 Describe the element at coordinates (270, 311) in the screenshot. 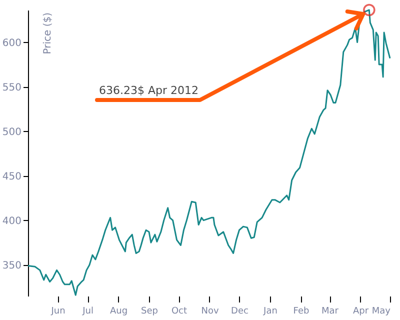

I see `x-tick-label: Jan` at that location.